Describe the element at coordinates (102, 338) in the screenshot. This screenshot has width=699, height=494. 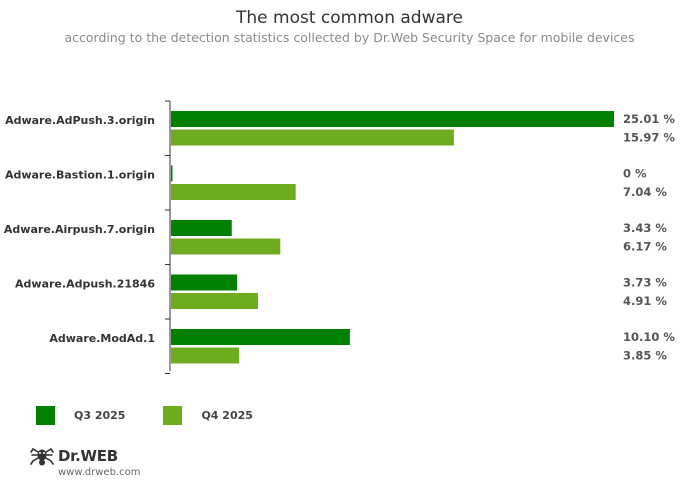
I see `category-label-adware-modad-1: Adware.ModAd.1` at that location.